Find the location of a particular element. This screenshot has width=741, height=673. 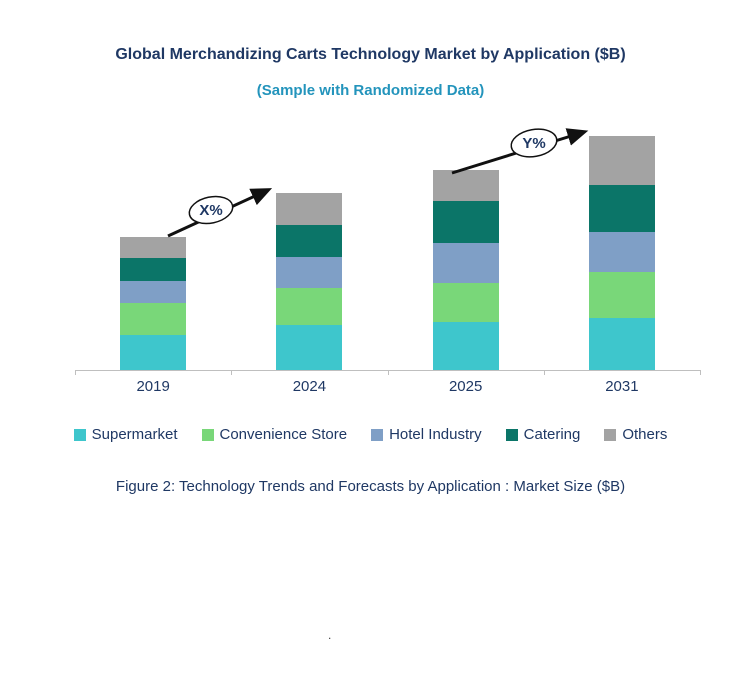

stacked-bar-2019 is located at coordinates (153, 303).